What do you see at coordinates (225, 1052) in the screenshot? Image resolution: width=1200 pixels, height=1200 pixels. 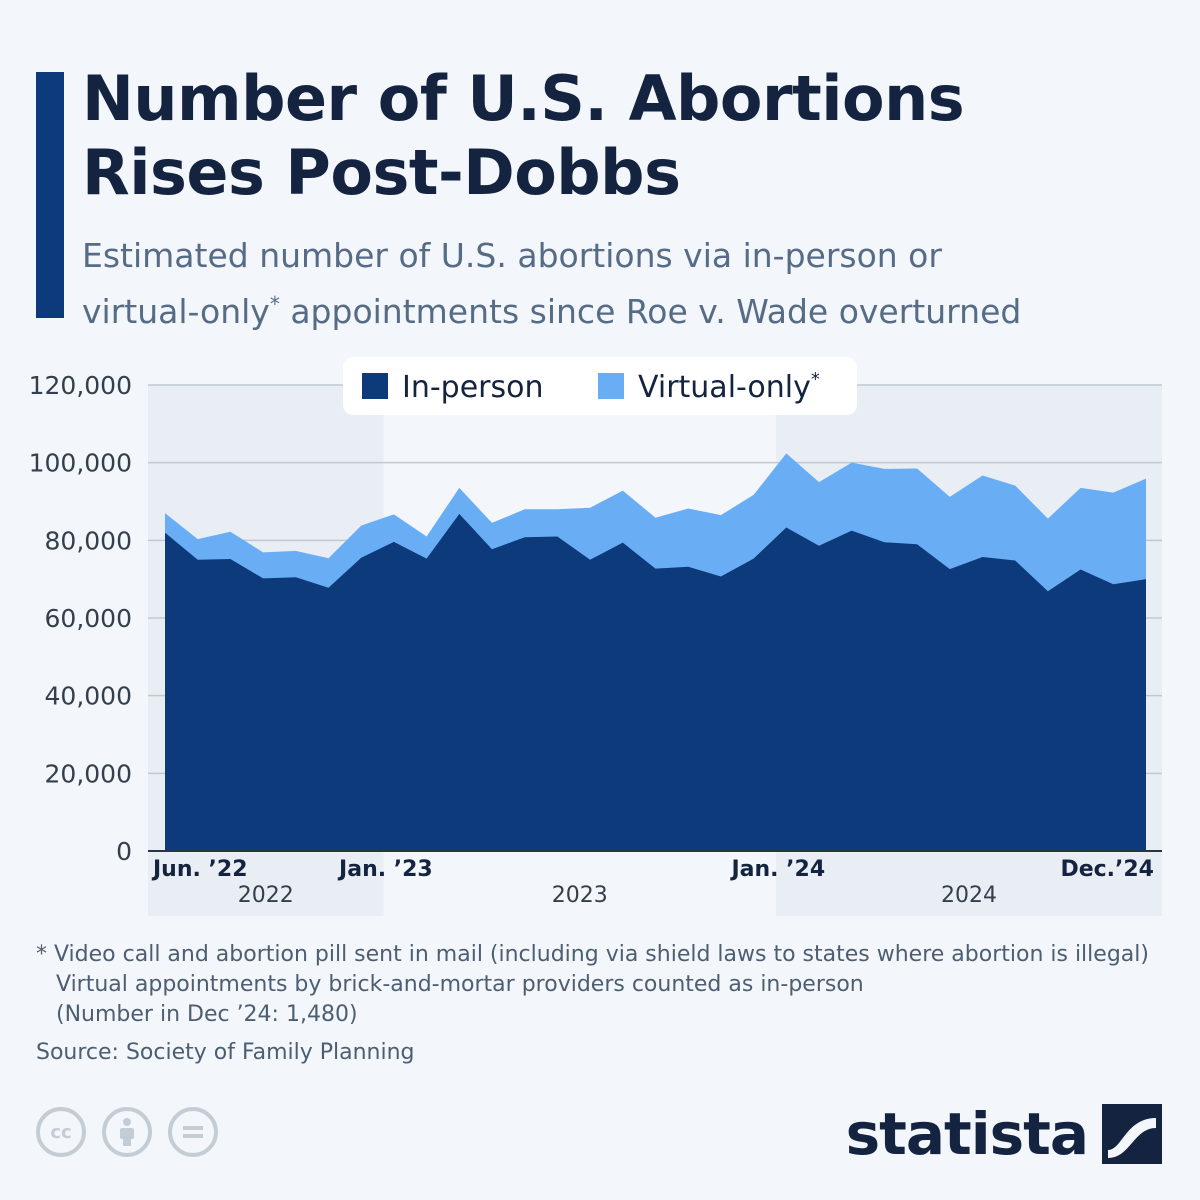 I see `source-note: Source: Society of Family Planning` at bounding box center [225, 1052].